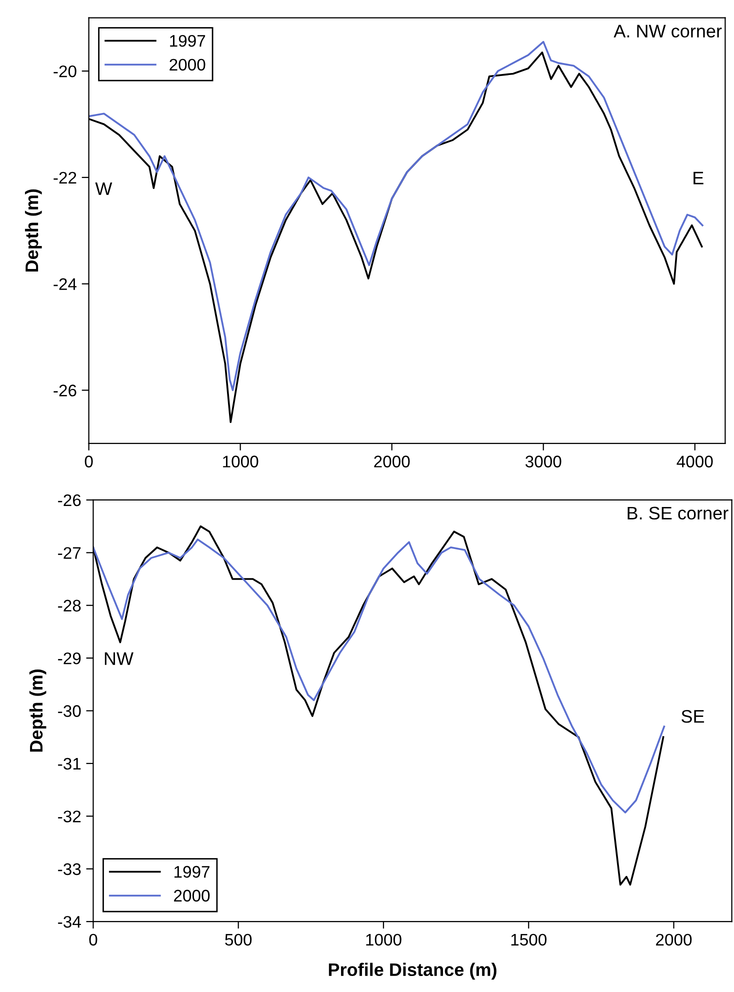  I want to click on y-tick-label: -24, so click(65, 284).